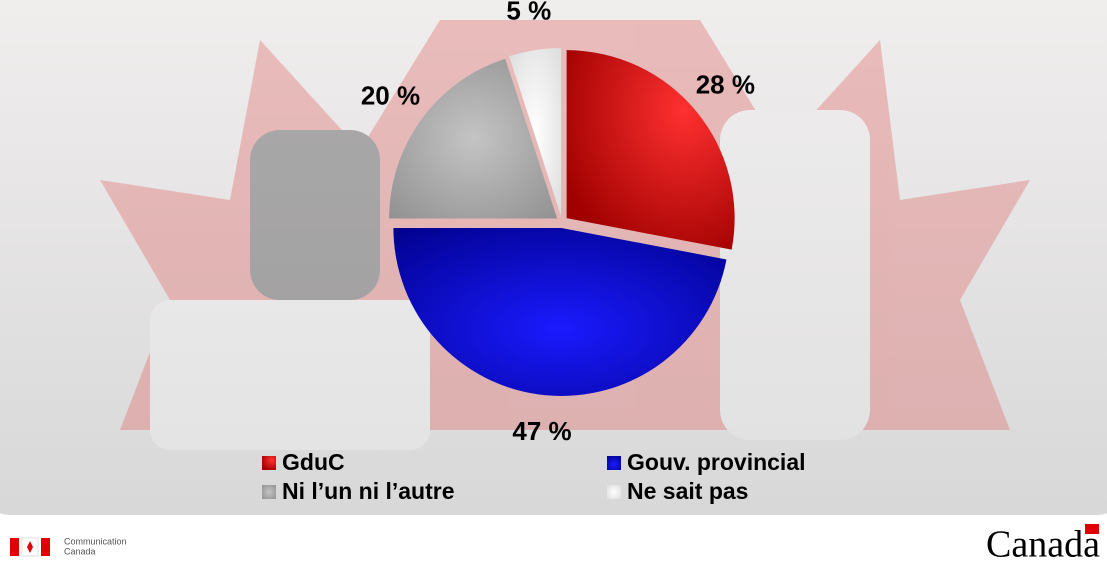 The height and width of the screenshot is (571, 1107). Describe the element at coordinates (687, 491) in the screenshot. I see `legend-label: Ne sait pas` at that location.